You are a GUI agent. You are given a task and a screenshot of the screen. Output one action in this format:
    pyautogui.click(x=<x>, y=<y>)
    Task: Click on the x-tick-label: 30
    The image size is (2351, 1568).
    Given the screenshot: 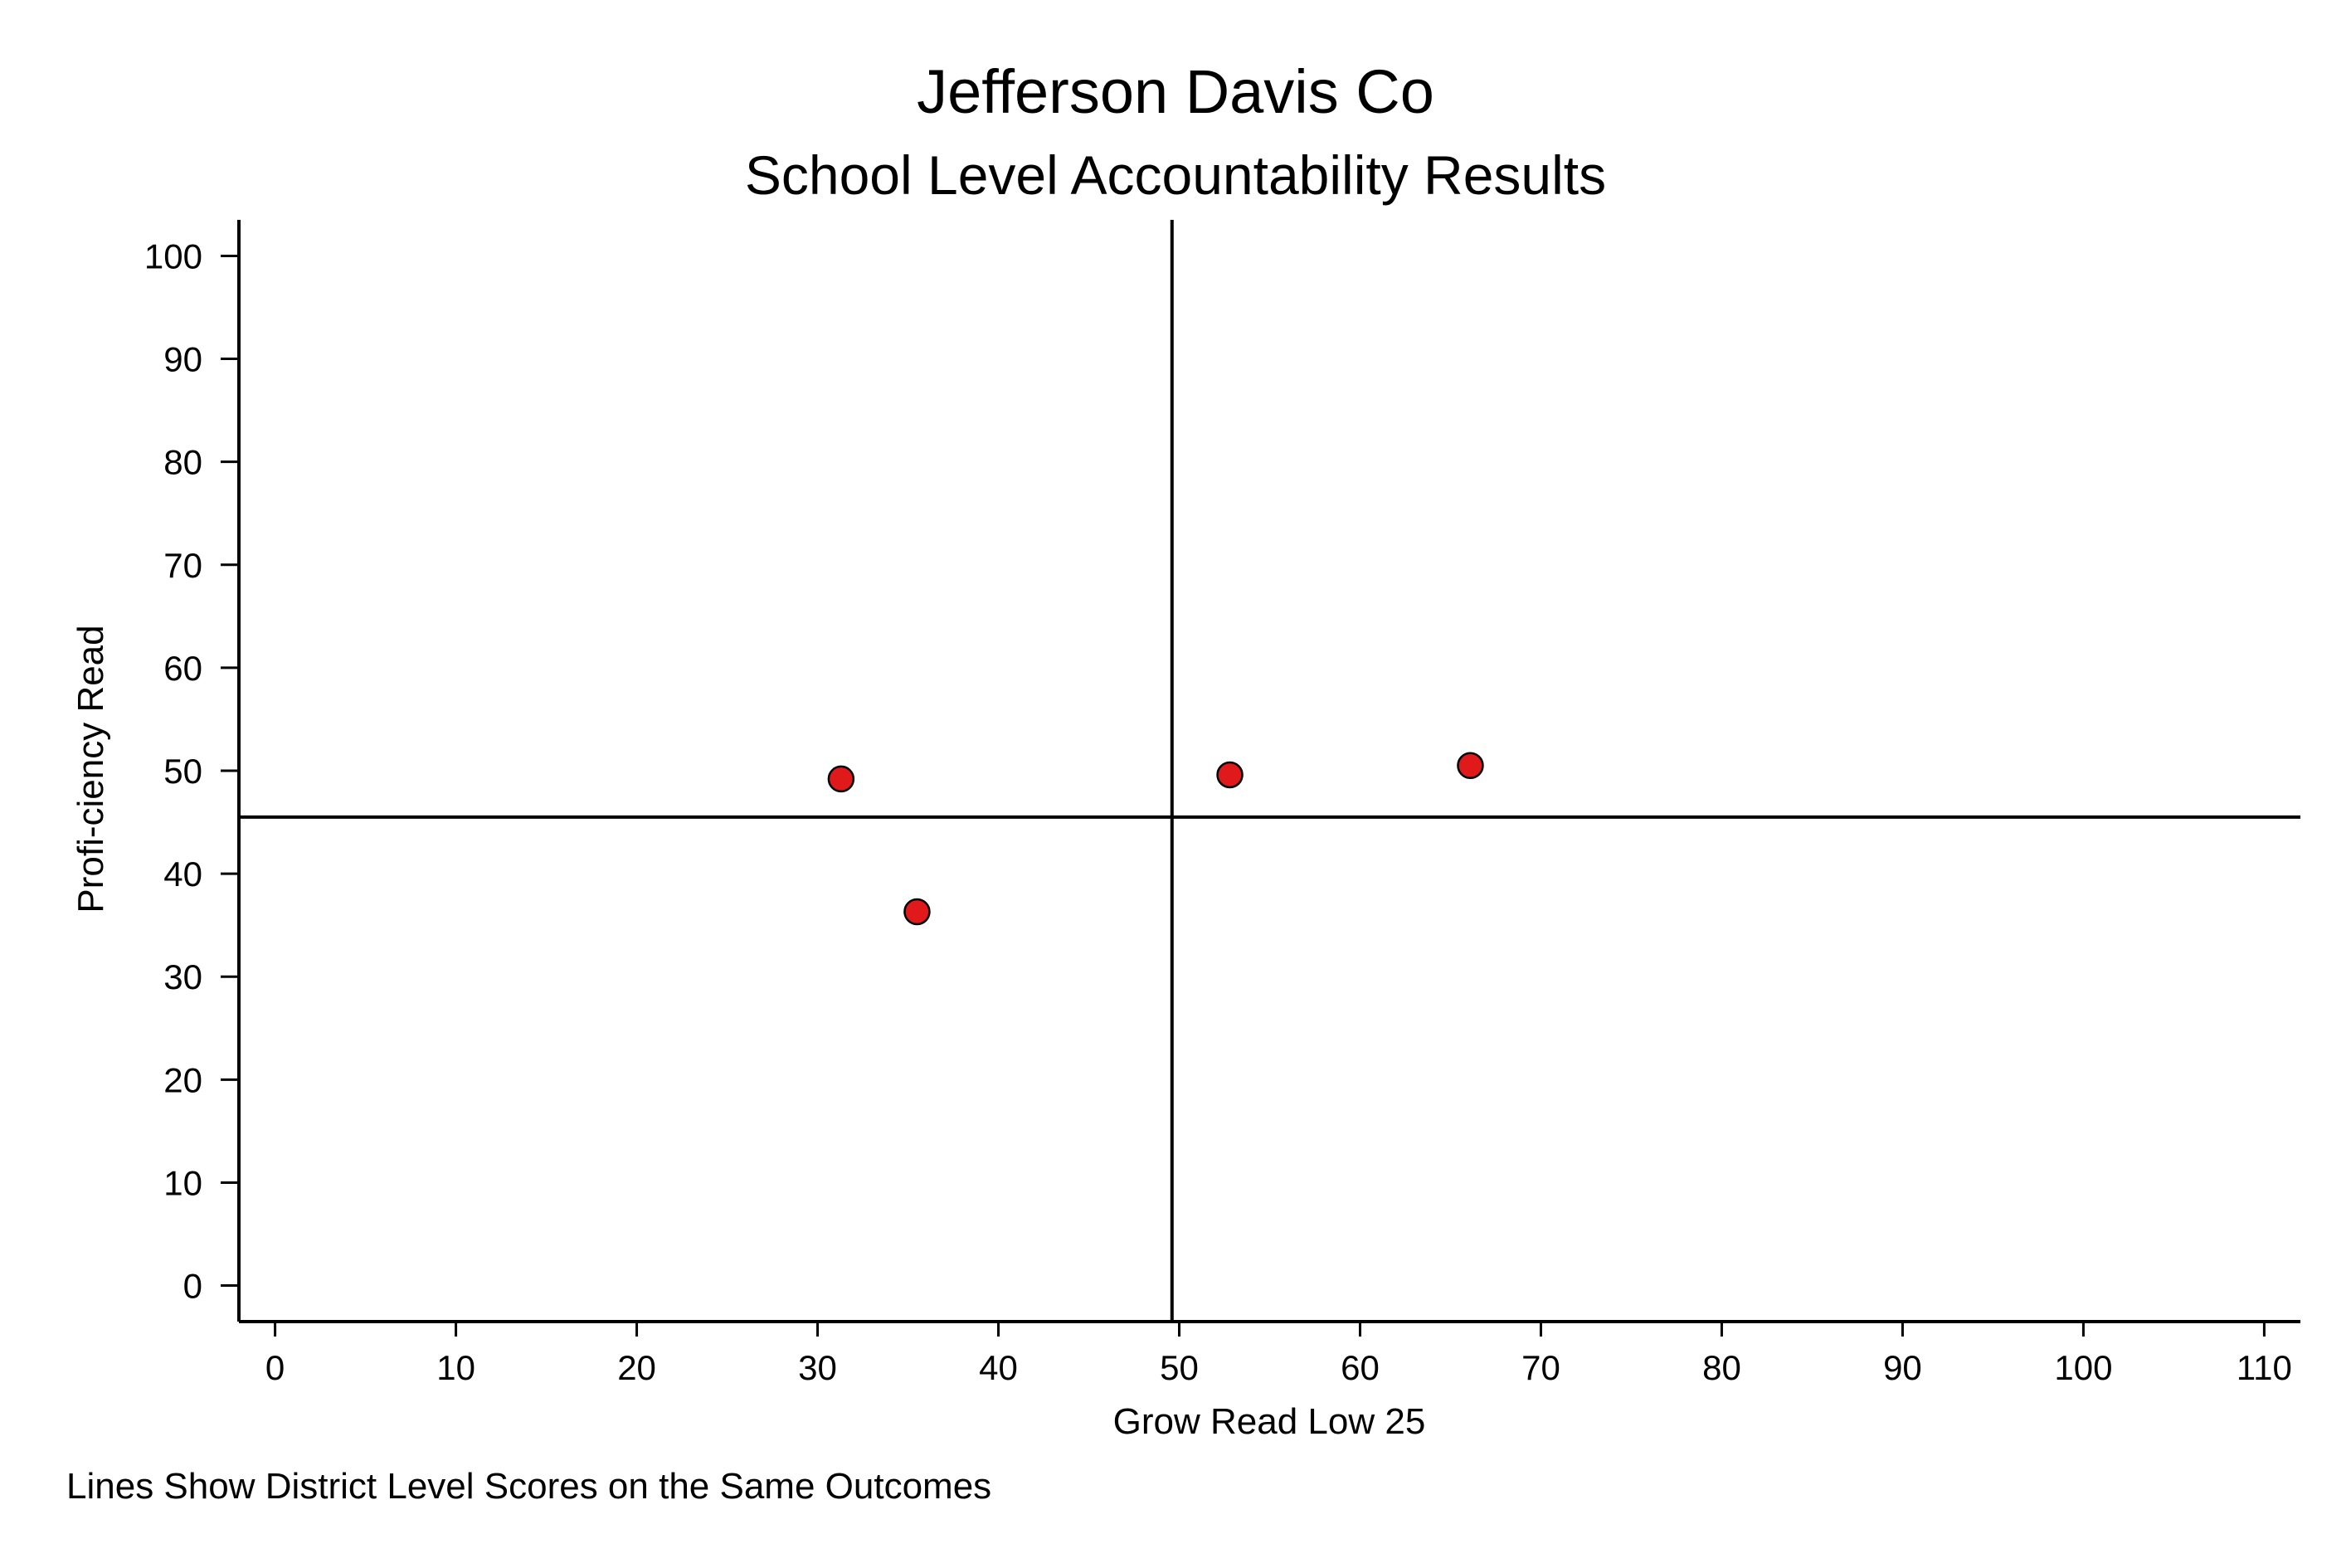 What is the action you would take?
    pyautogui.click(x=817, y=1367)
    